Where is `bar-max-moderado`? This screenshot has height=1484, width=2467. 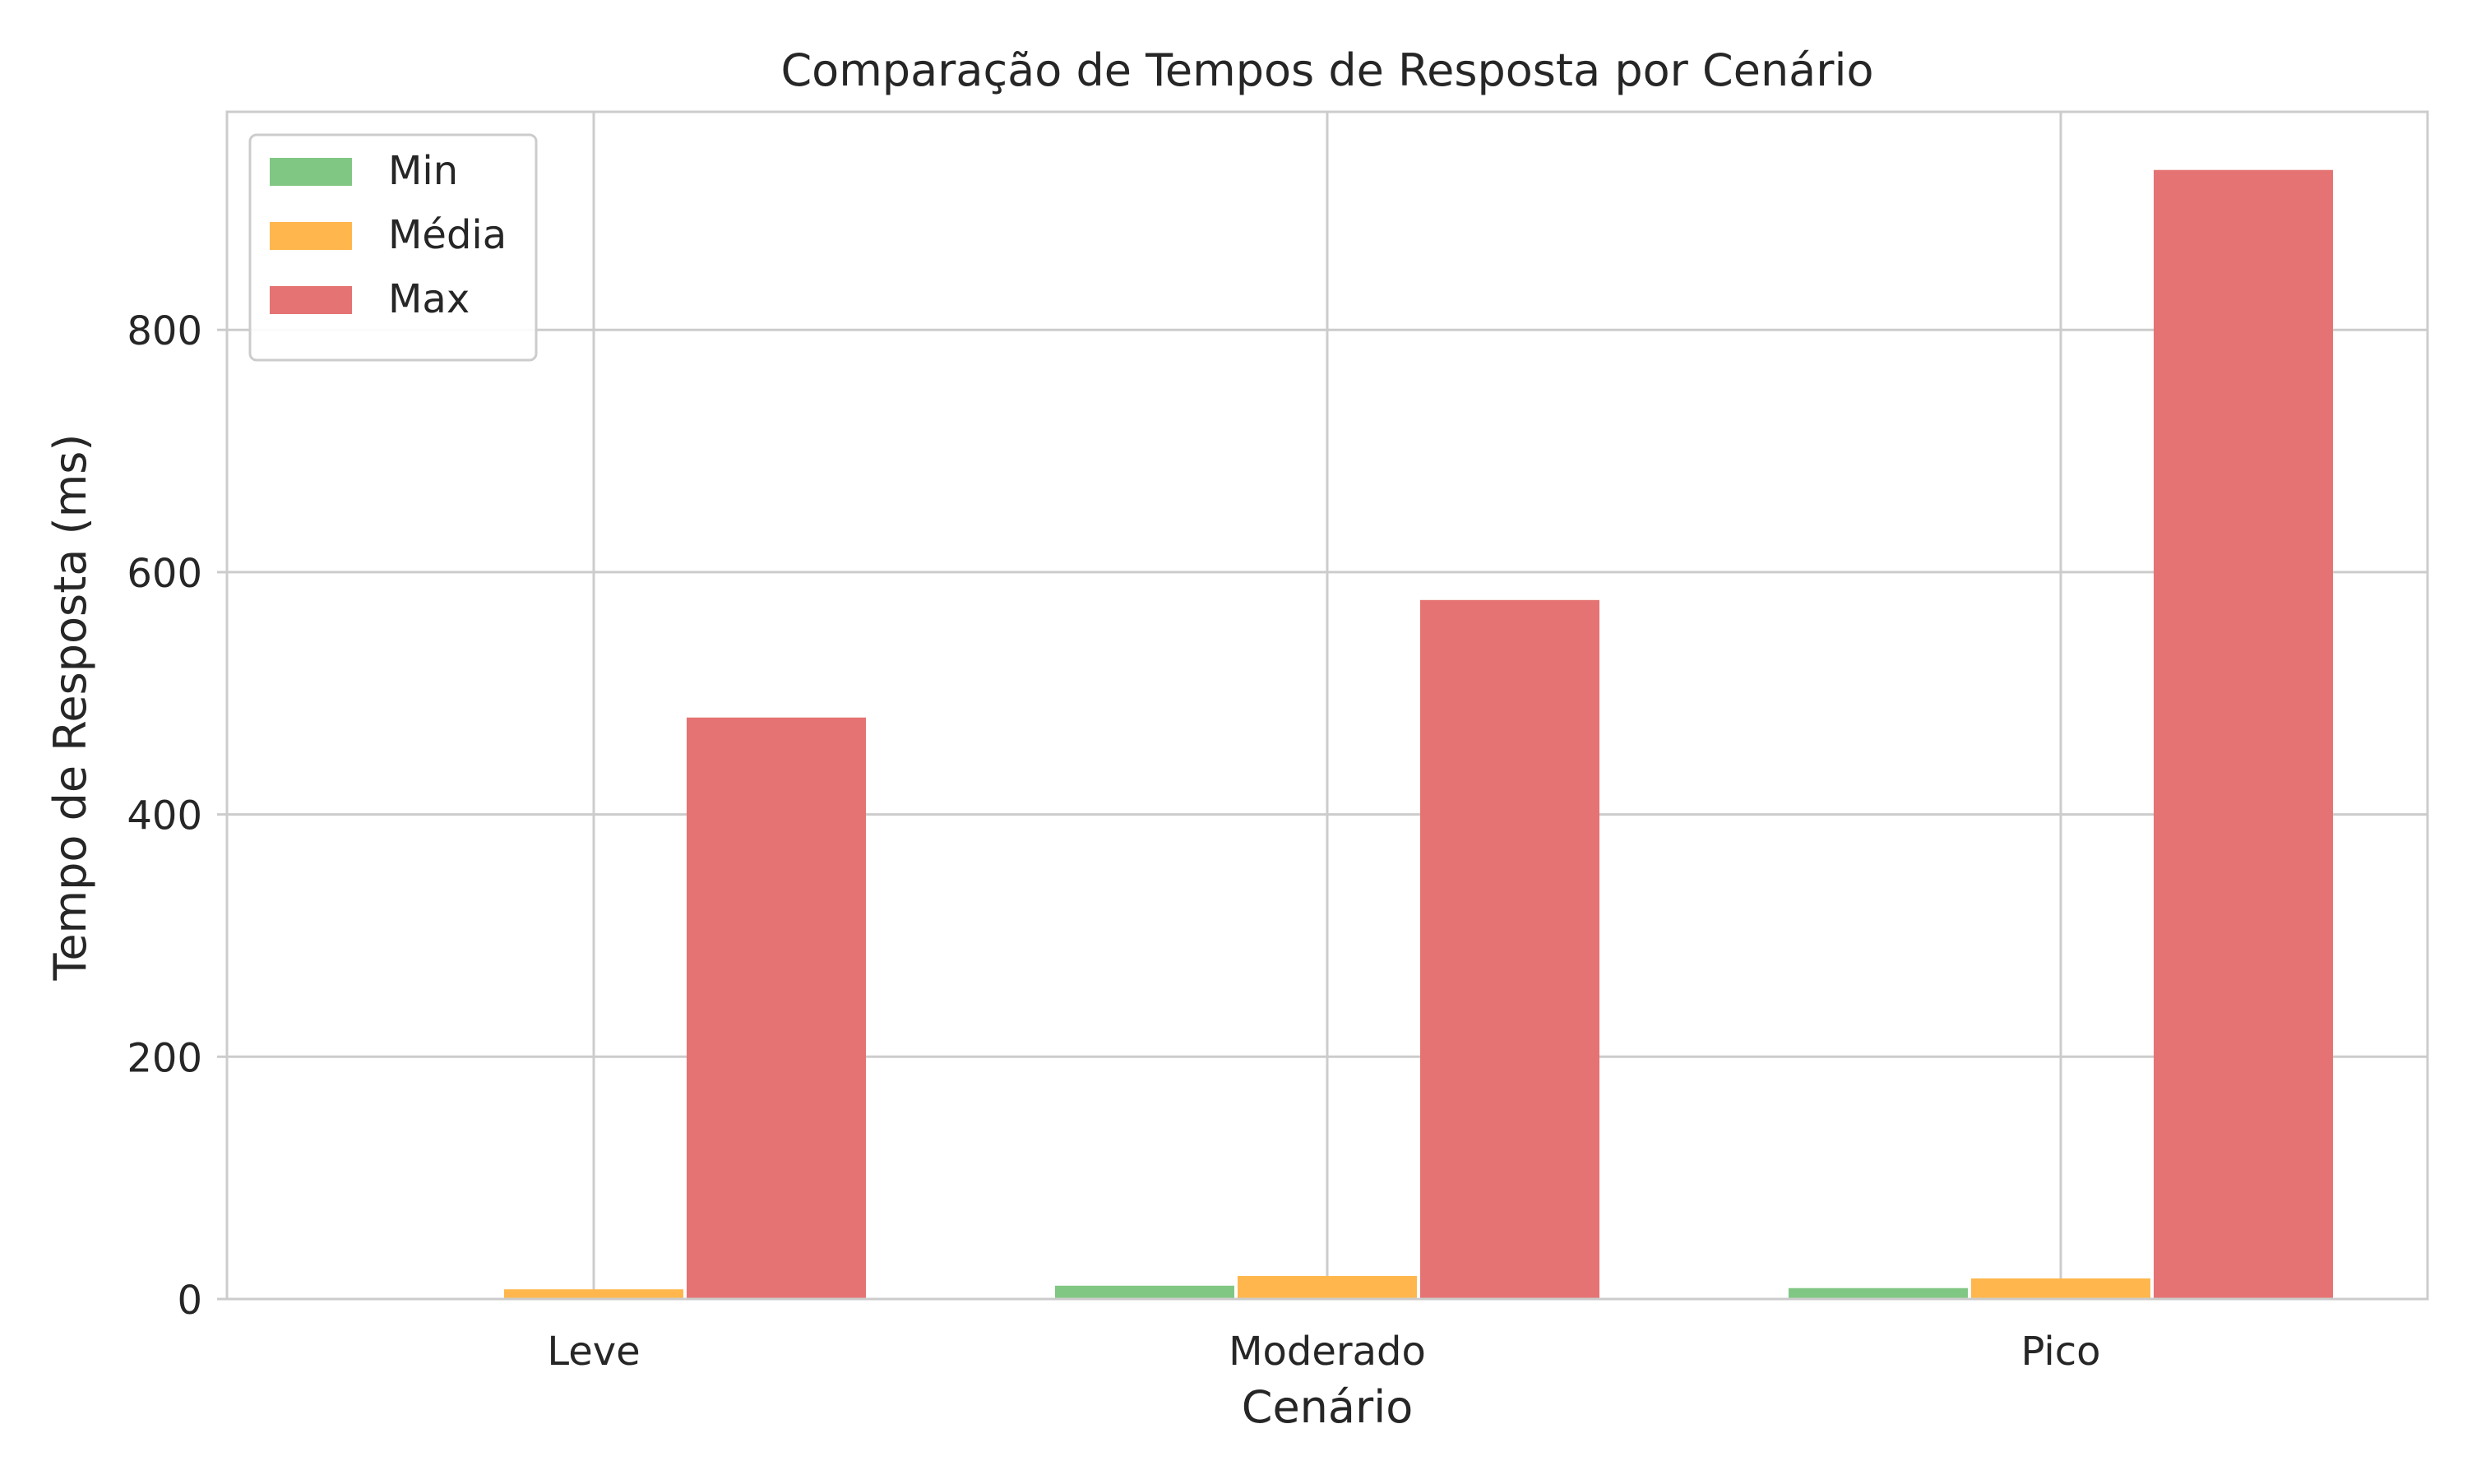 bar-max-moderado is located at coordinates (1510, 949).